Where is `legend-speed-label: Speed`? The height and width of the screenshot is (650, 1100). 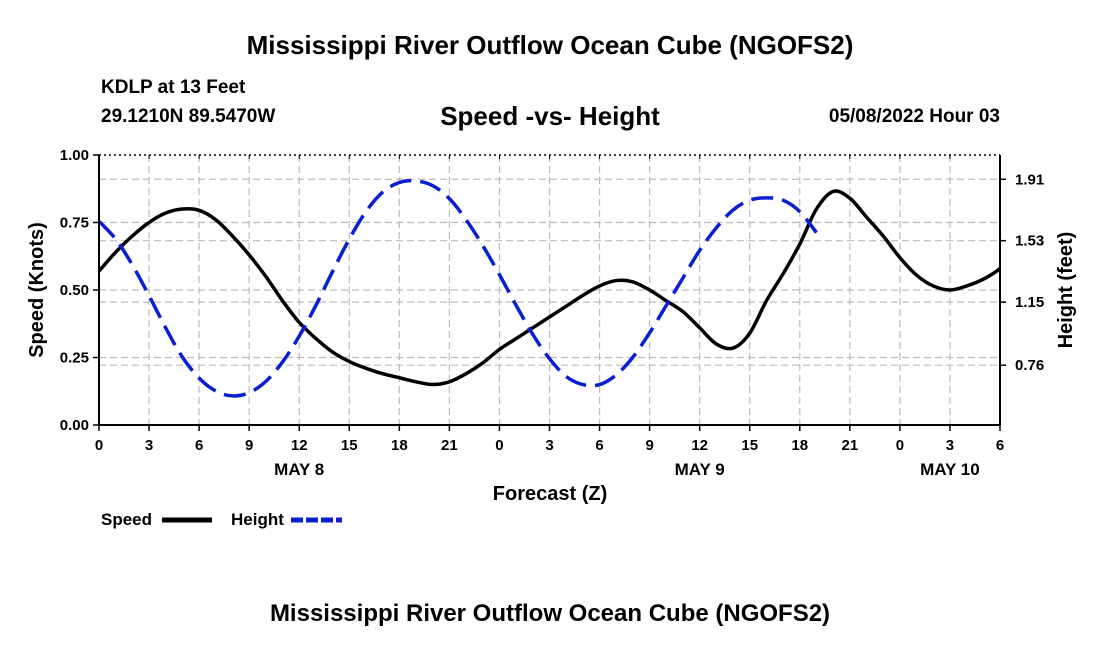 legend-speed-label: Speed is located at coordinates (126, 519).